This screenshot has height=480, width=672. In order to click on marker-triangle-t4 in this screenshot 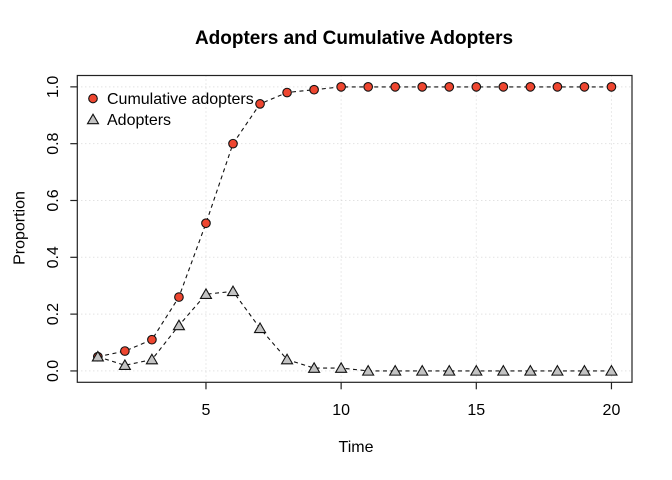, I will do `click(179, 325)`.